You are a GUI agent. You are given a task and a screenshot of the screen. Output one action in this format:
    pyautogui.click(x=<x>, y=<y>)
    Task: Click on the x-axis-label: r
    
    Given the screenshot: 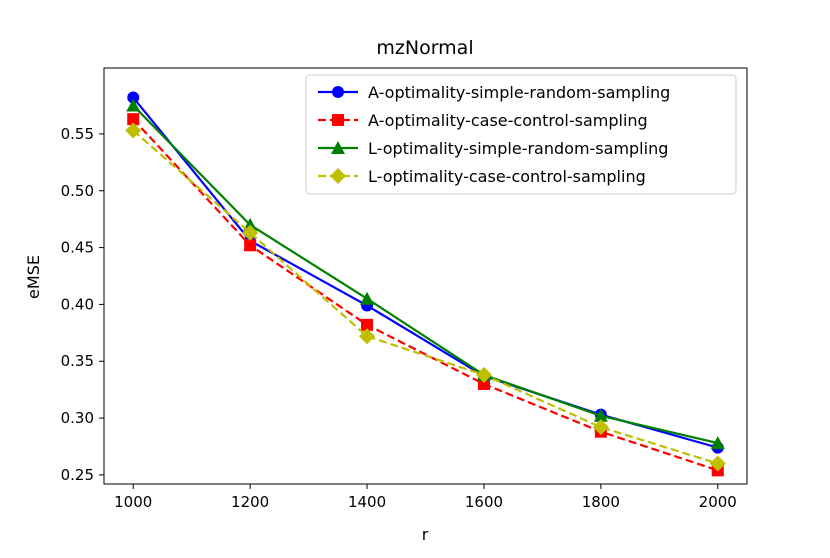 What is the action you would take?
    pyautogui.click(x=425, y=534)
    